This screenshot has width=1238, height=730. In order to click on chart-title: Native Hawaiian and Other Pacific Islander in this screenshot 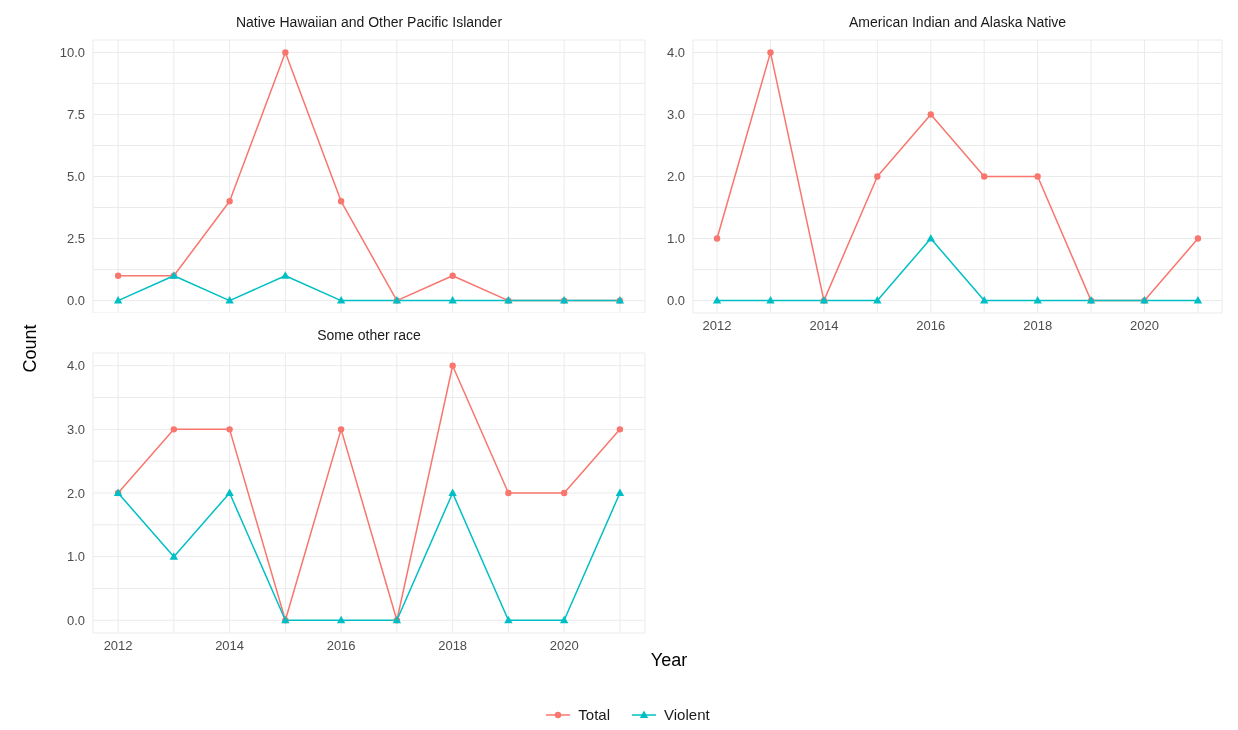, I will do `click(369, 22)`.